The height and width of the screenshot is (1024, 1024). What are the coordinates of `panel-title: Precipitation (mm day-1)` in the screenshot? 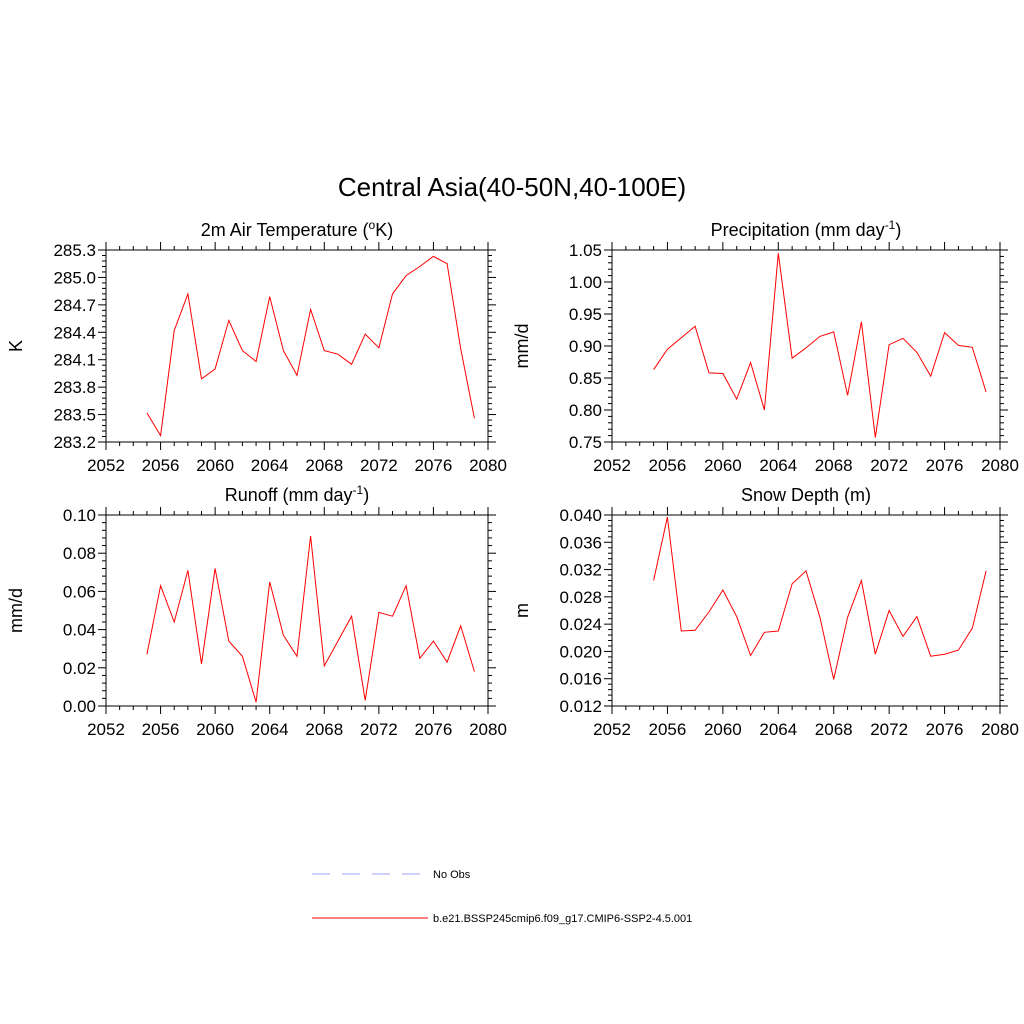 It's located at (806, 229).